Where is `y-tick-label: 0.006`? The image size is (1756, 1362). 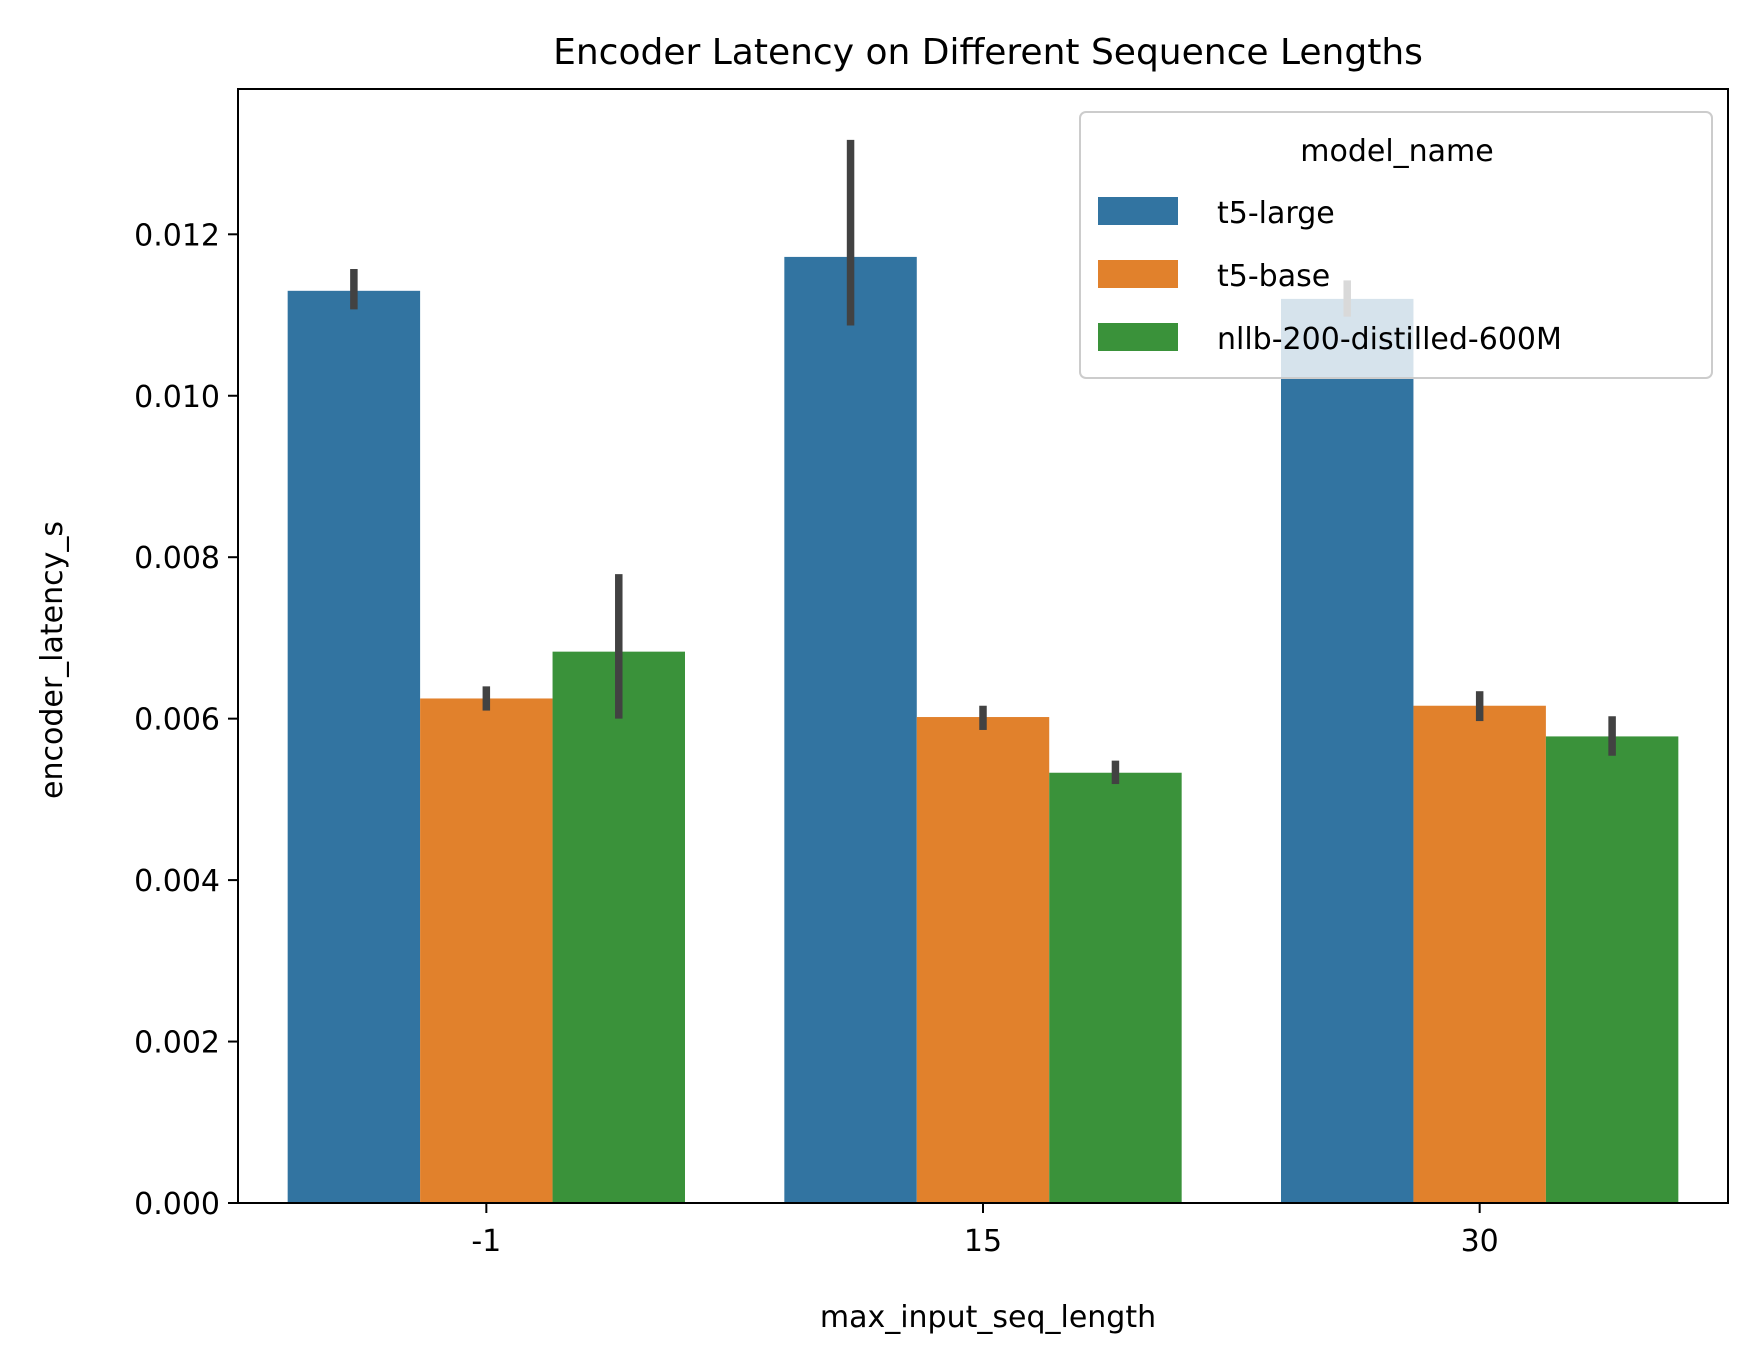 y-tick-label: 0.006 is located at coordinates (177, 720).